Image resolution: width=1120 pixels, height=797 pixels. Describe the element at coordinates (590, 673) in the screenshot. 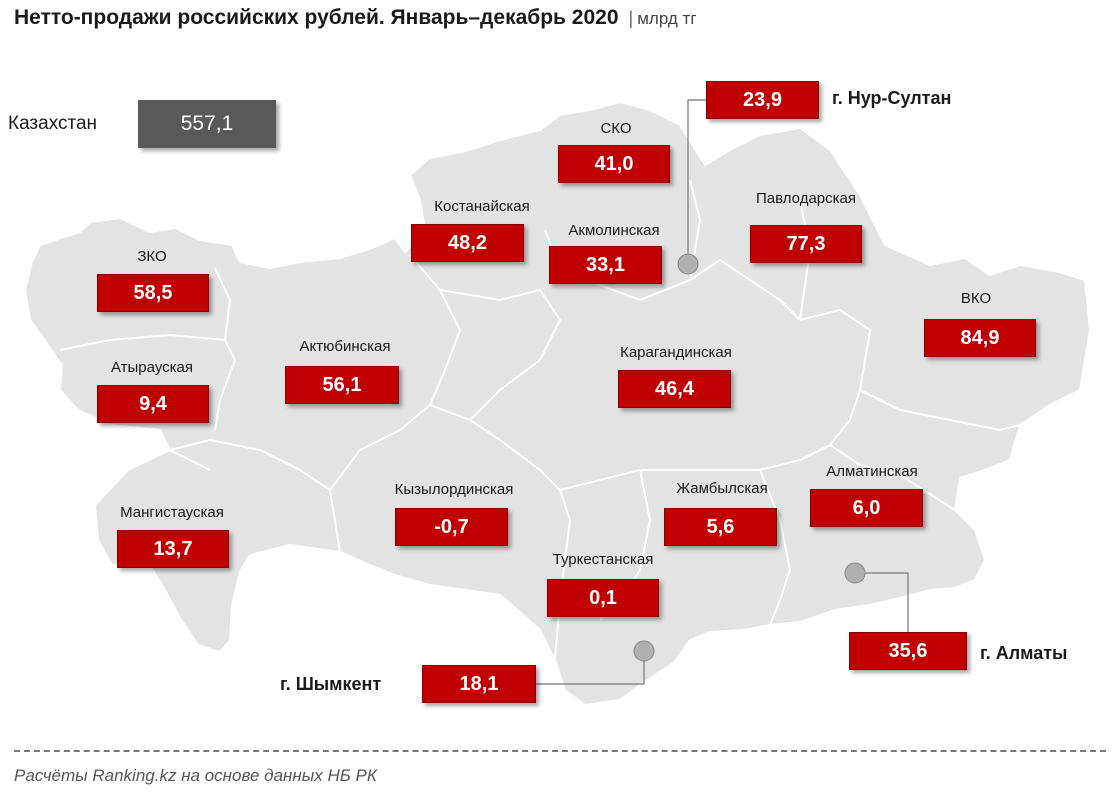

I see `shymkent-leader` at that location.